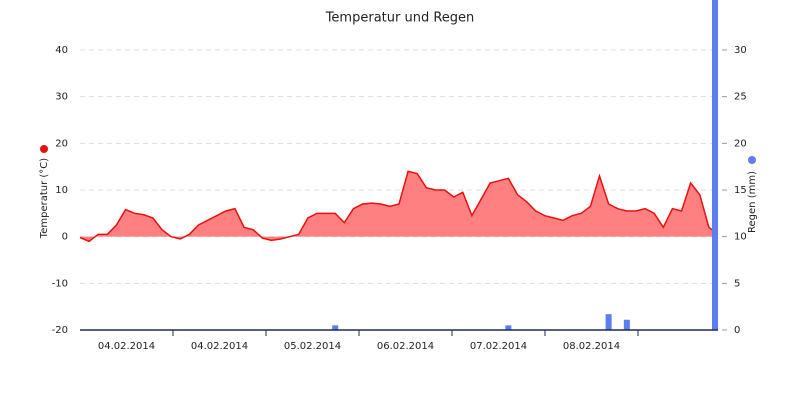 Image resolution: width=800 pixels, height=400 pixels. Describe the element at coordinates (405, 346) in the screenshot. I see `x-tick-label: 06.02.2014` at that location.